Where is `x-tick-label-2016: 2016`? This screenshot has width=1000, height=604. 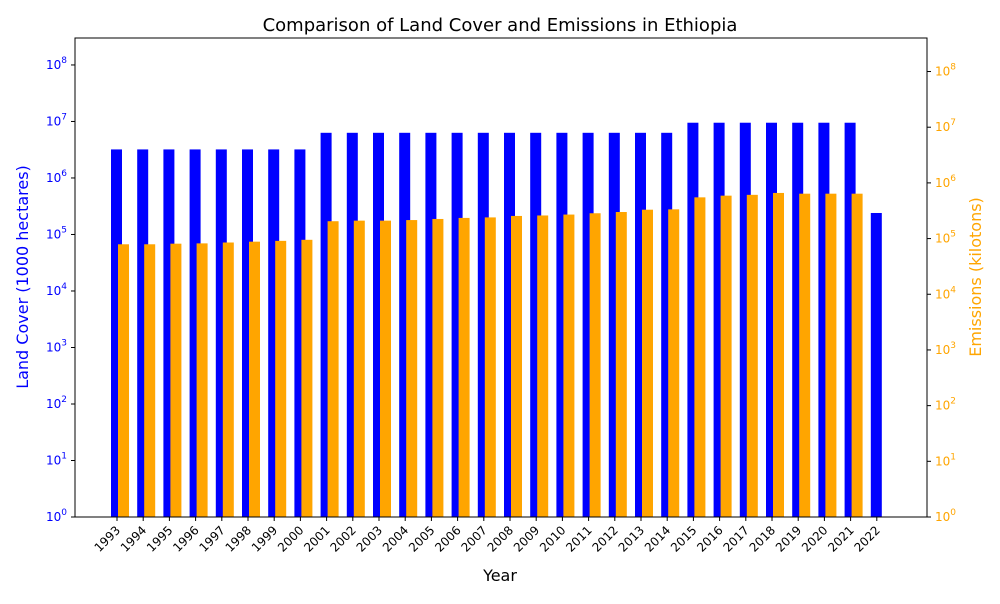 x-tick-label-2016: 2016 is located at coordinates (709, 538).